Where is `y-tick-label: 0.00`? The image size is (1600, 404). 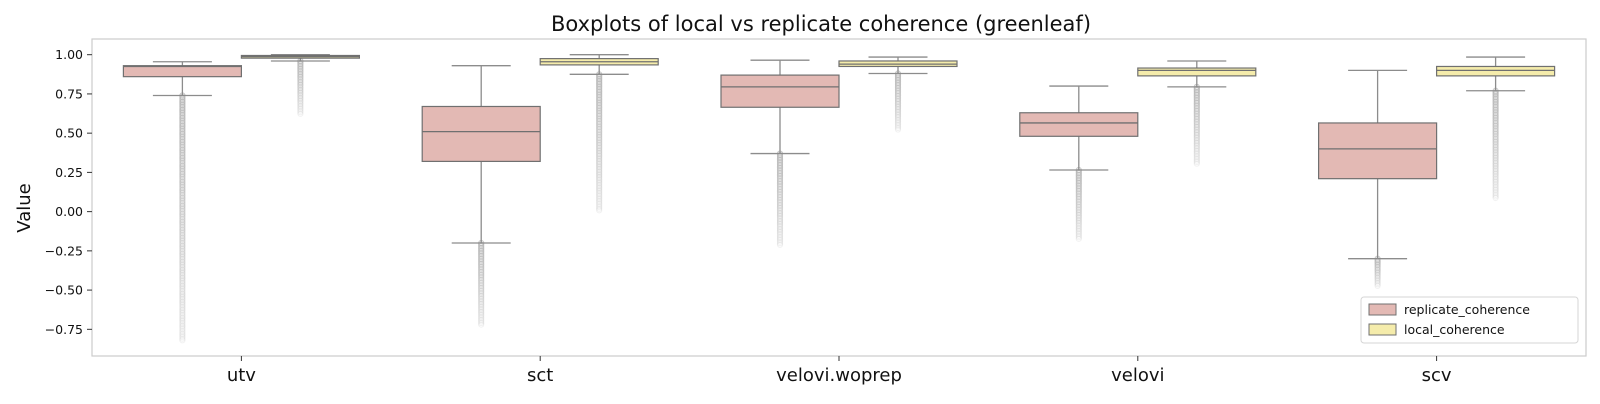 y-tick-label: 0.00 is located at coordinates (69, 211).